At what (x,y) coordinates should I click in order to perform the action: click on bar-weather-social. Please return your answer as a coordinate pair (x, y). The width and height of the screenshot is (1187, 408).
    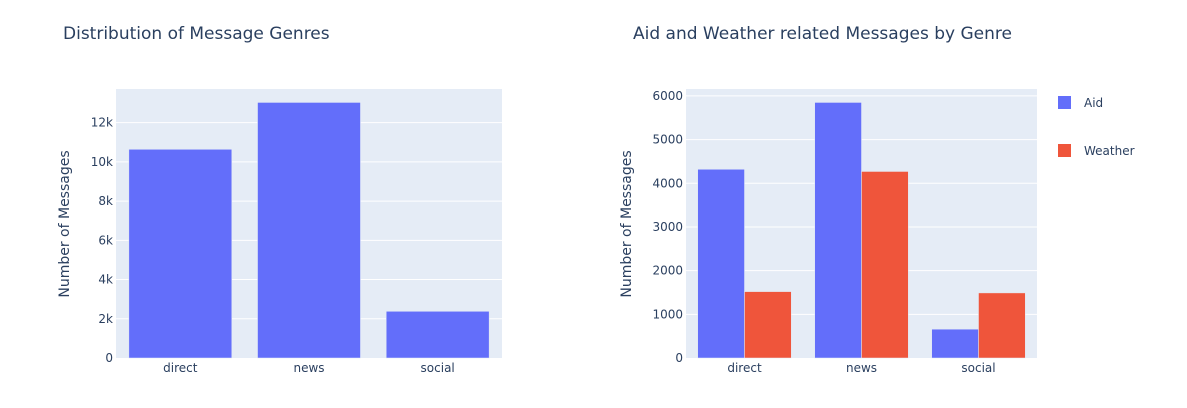
    Looking at the image, I should click on (1002, 325).